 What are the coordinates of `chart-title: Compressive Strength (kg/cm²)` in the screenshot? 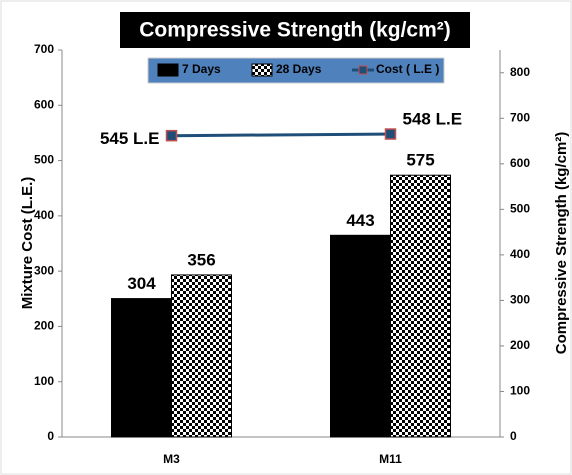 It's located at (295, 30).